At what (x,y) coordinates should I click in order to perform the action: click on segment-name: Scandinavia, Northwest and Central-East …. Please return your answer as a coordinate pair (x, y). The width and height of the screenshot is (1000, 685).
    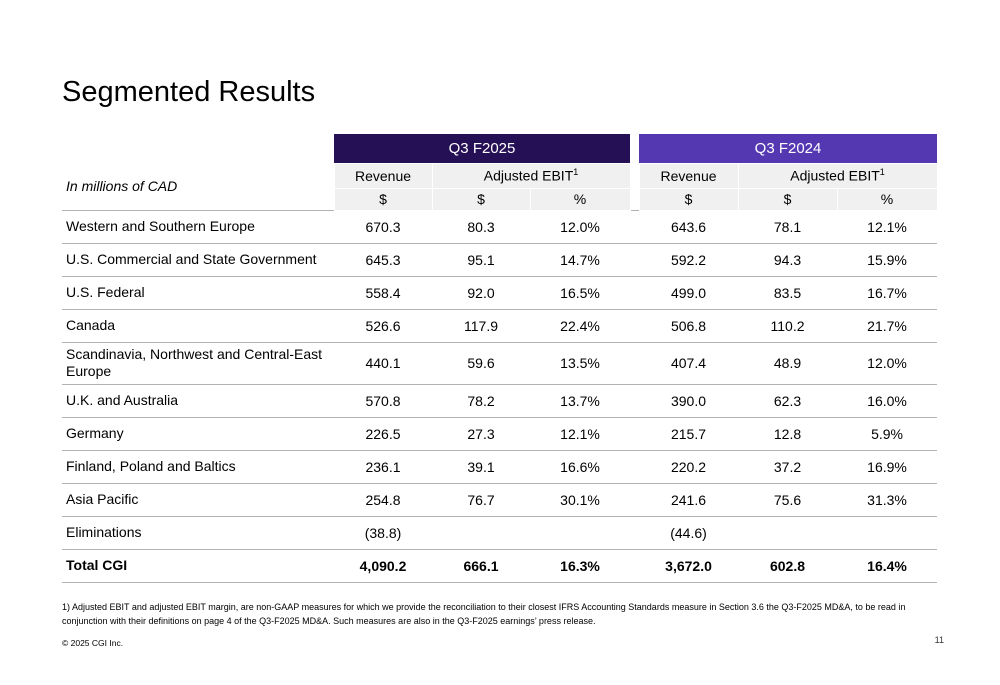
    Looking at the image, I should click on (198, 362).